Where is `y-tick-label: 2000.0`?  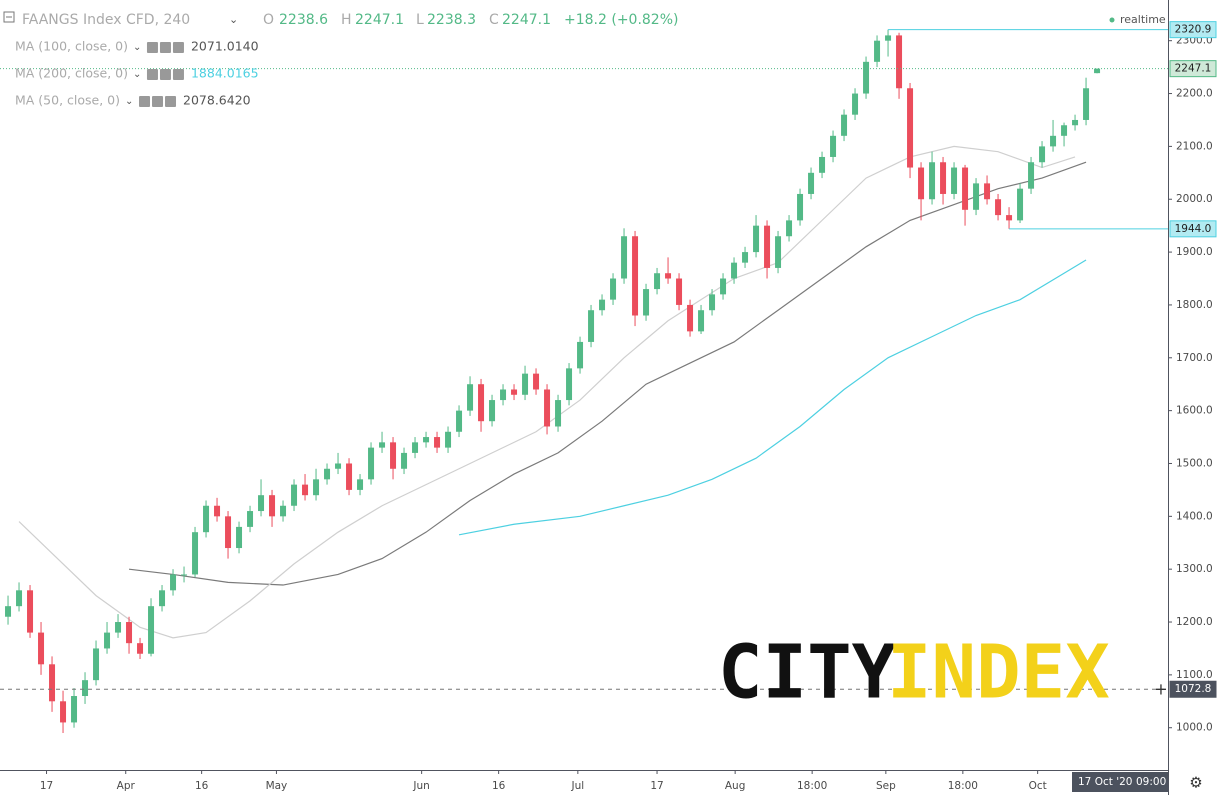
y-tick-label: 2000.0 is located at coordinates (1194, 199).